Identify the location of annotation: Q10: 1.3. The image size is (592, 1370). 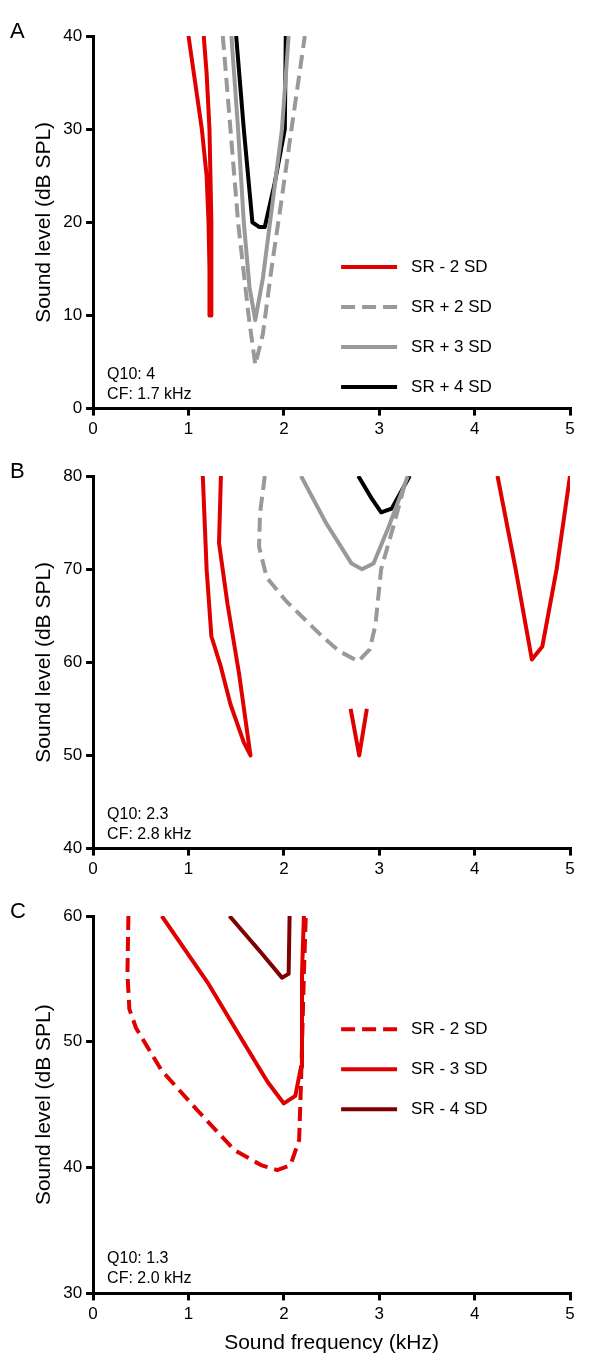
(138, 1258).